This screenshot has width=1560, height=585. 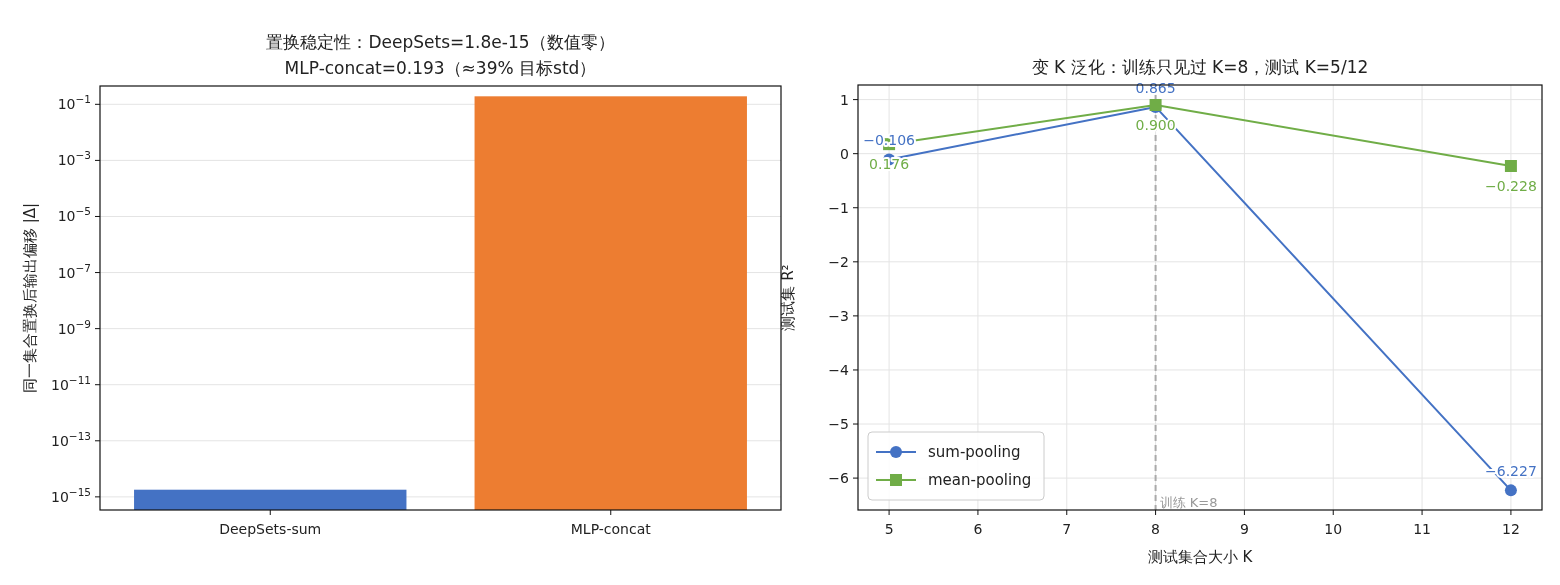 What do you see at coordinates (74, 159) in the screenshot?
I see `y-tick-label: 10$^{−3}$` at bounding box center [74, 159].